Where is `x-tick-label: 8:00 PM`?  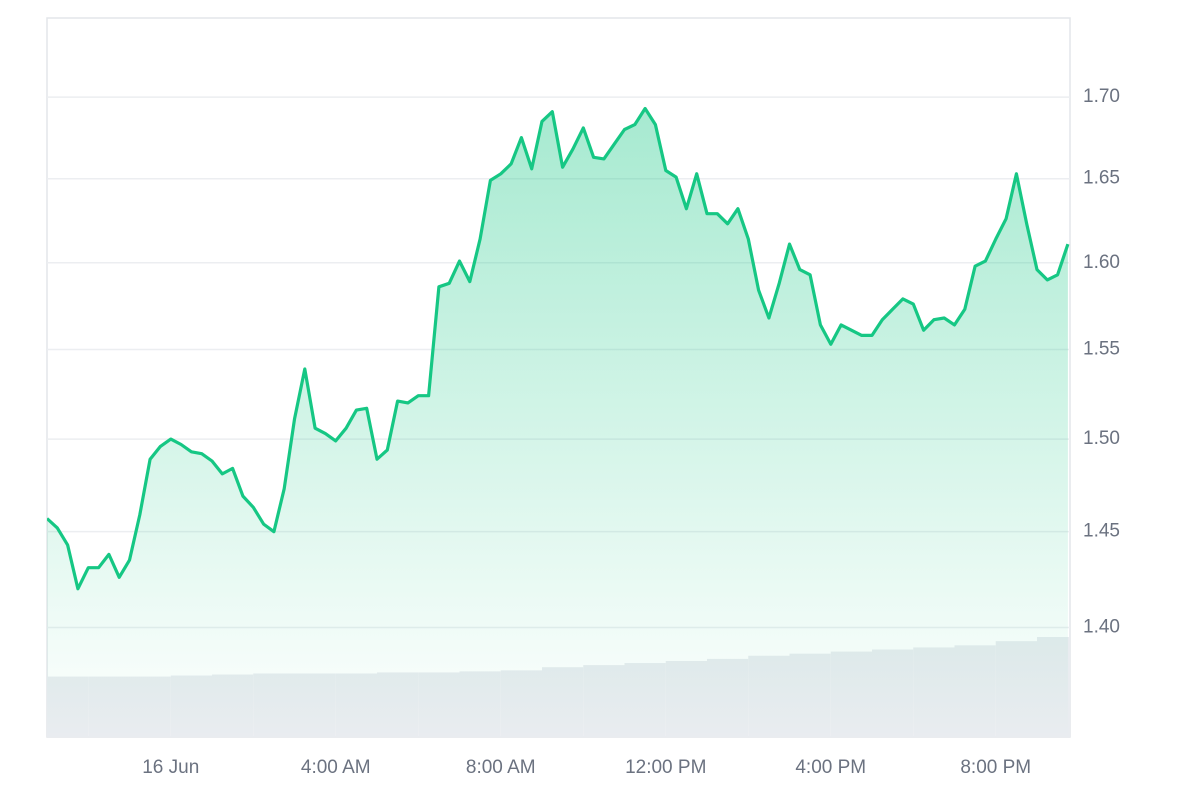
x-tick-label: 8:00 PM is located at coordinates (995, 767).